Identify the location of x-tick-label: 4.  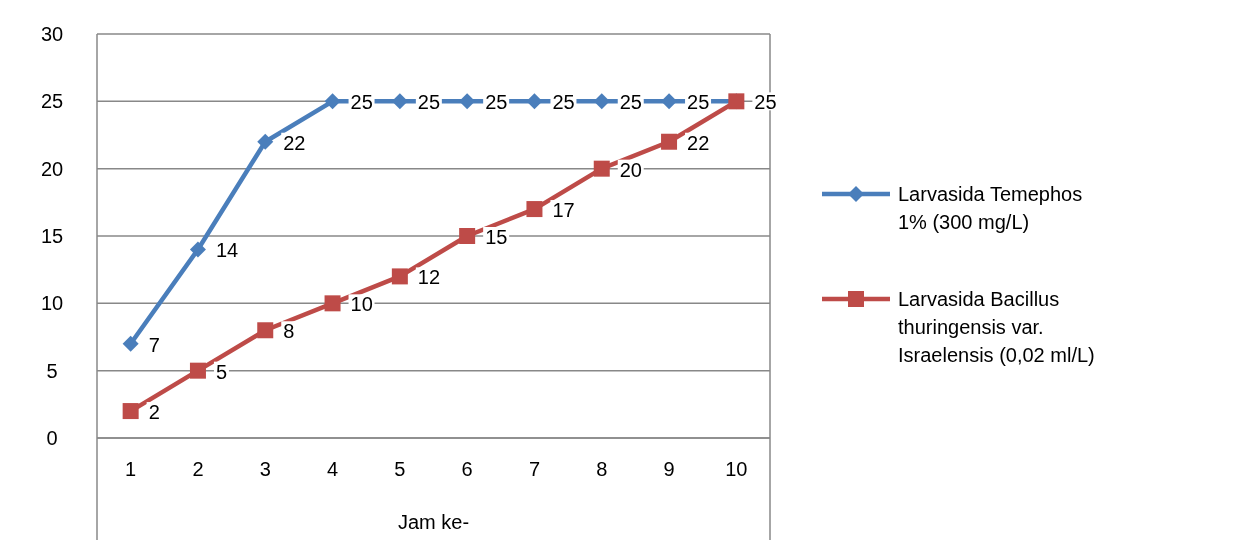
(332, 469).